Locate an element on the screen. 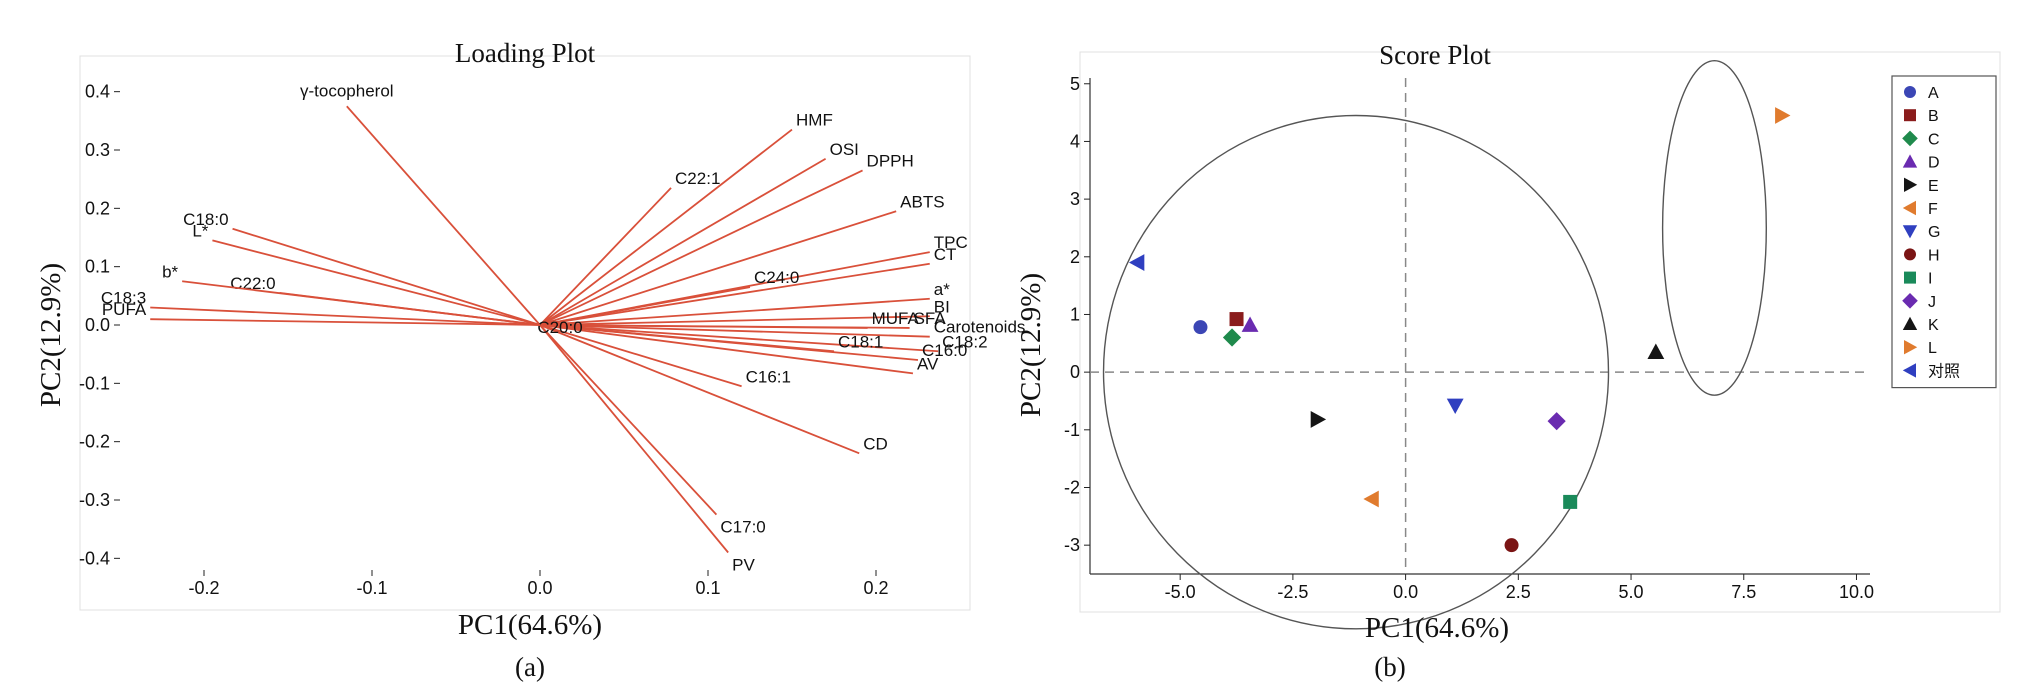  legend-label: 对照 is located at coordinates (1944, 371).